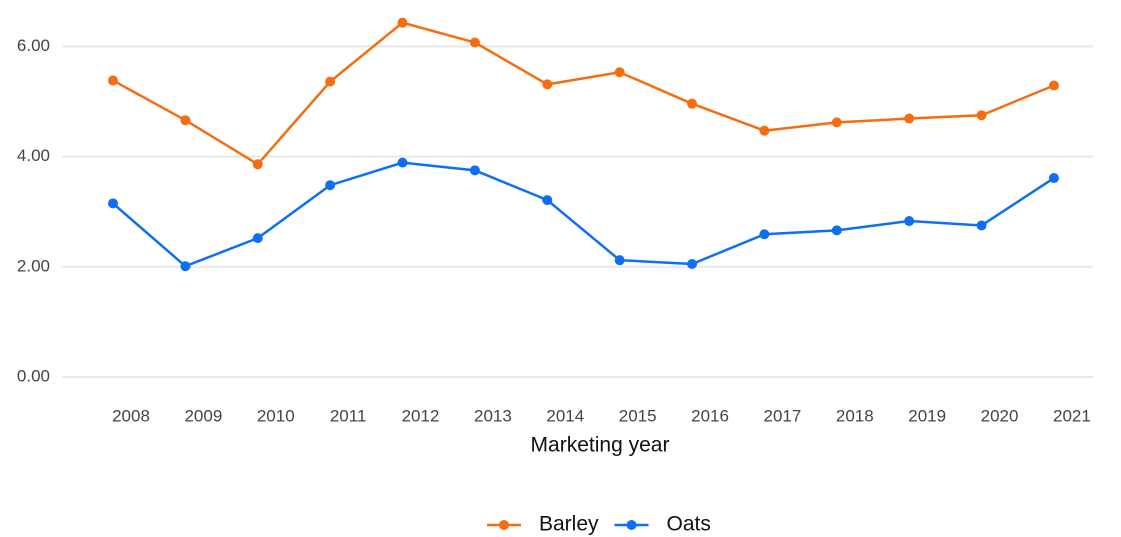  I want to click on x-tick-label: 2013, so click(493, 415).